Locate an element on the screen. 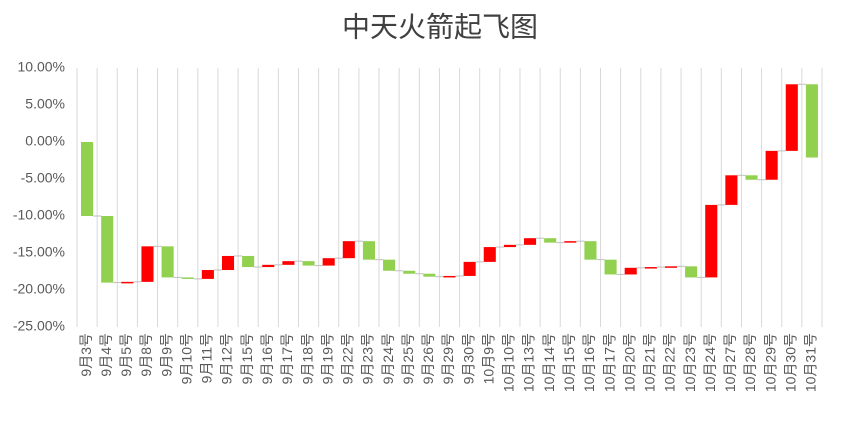  x-tick-label: 9月11号 is located at coordinates (207, 358).